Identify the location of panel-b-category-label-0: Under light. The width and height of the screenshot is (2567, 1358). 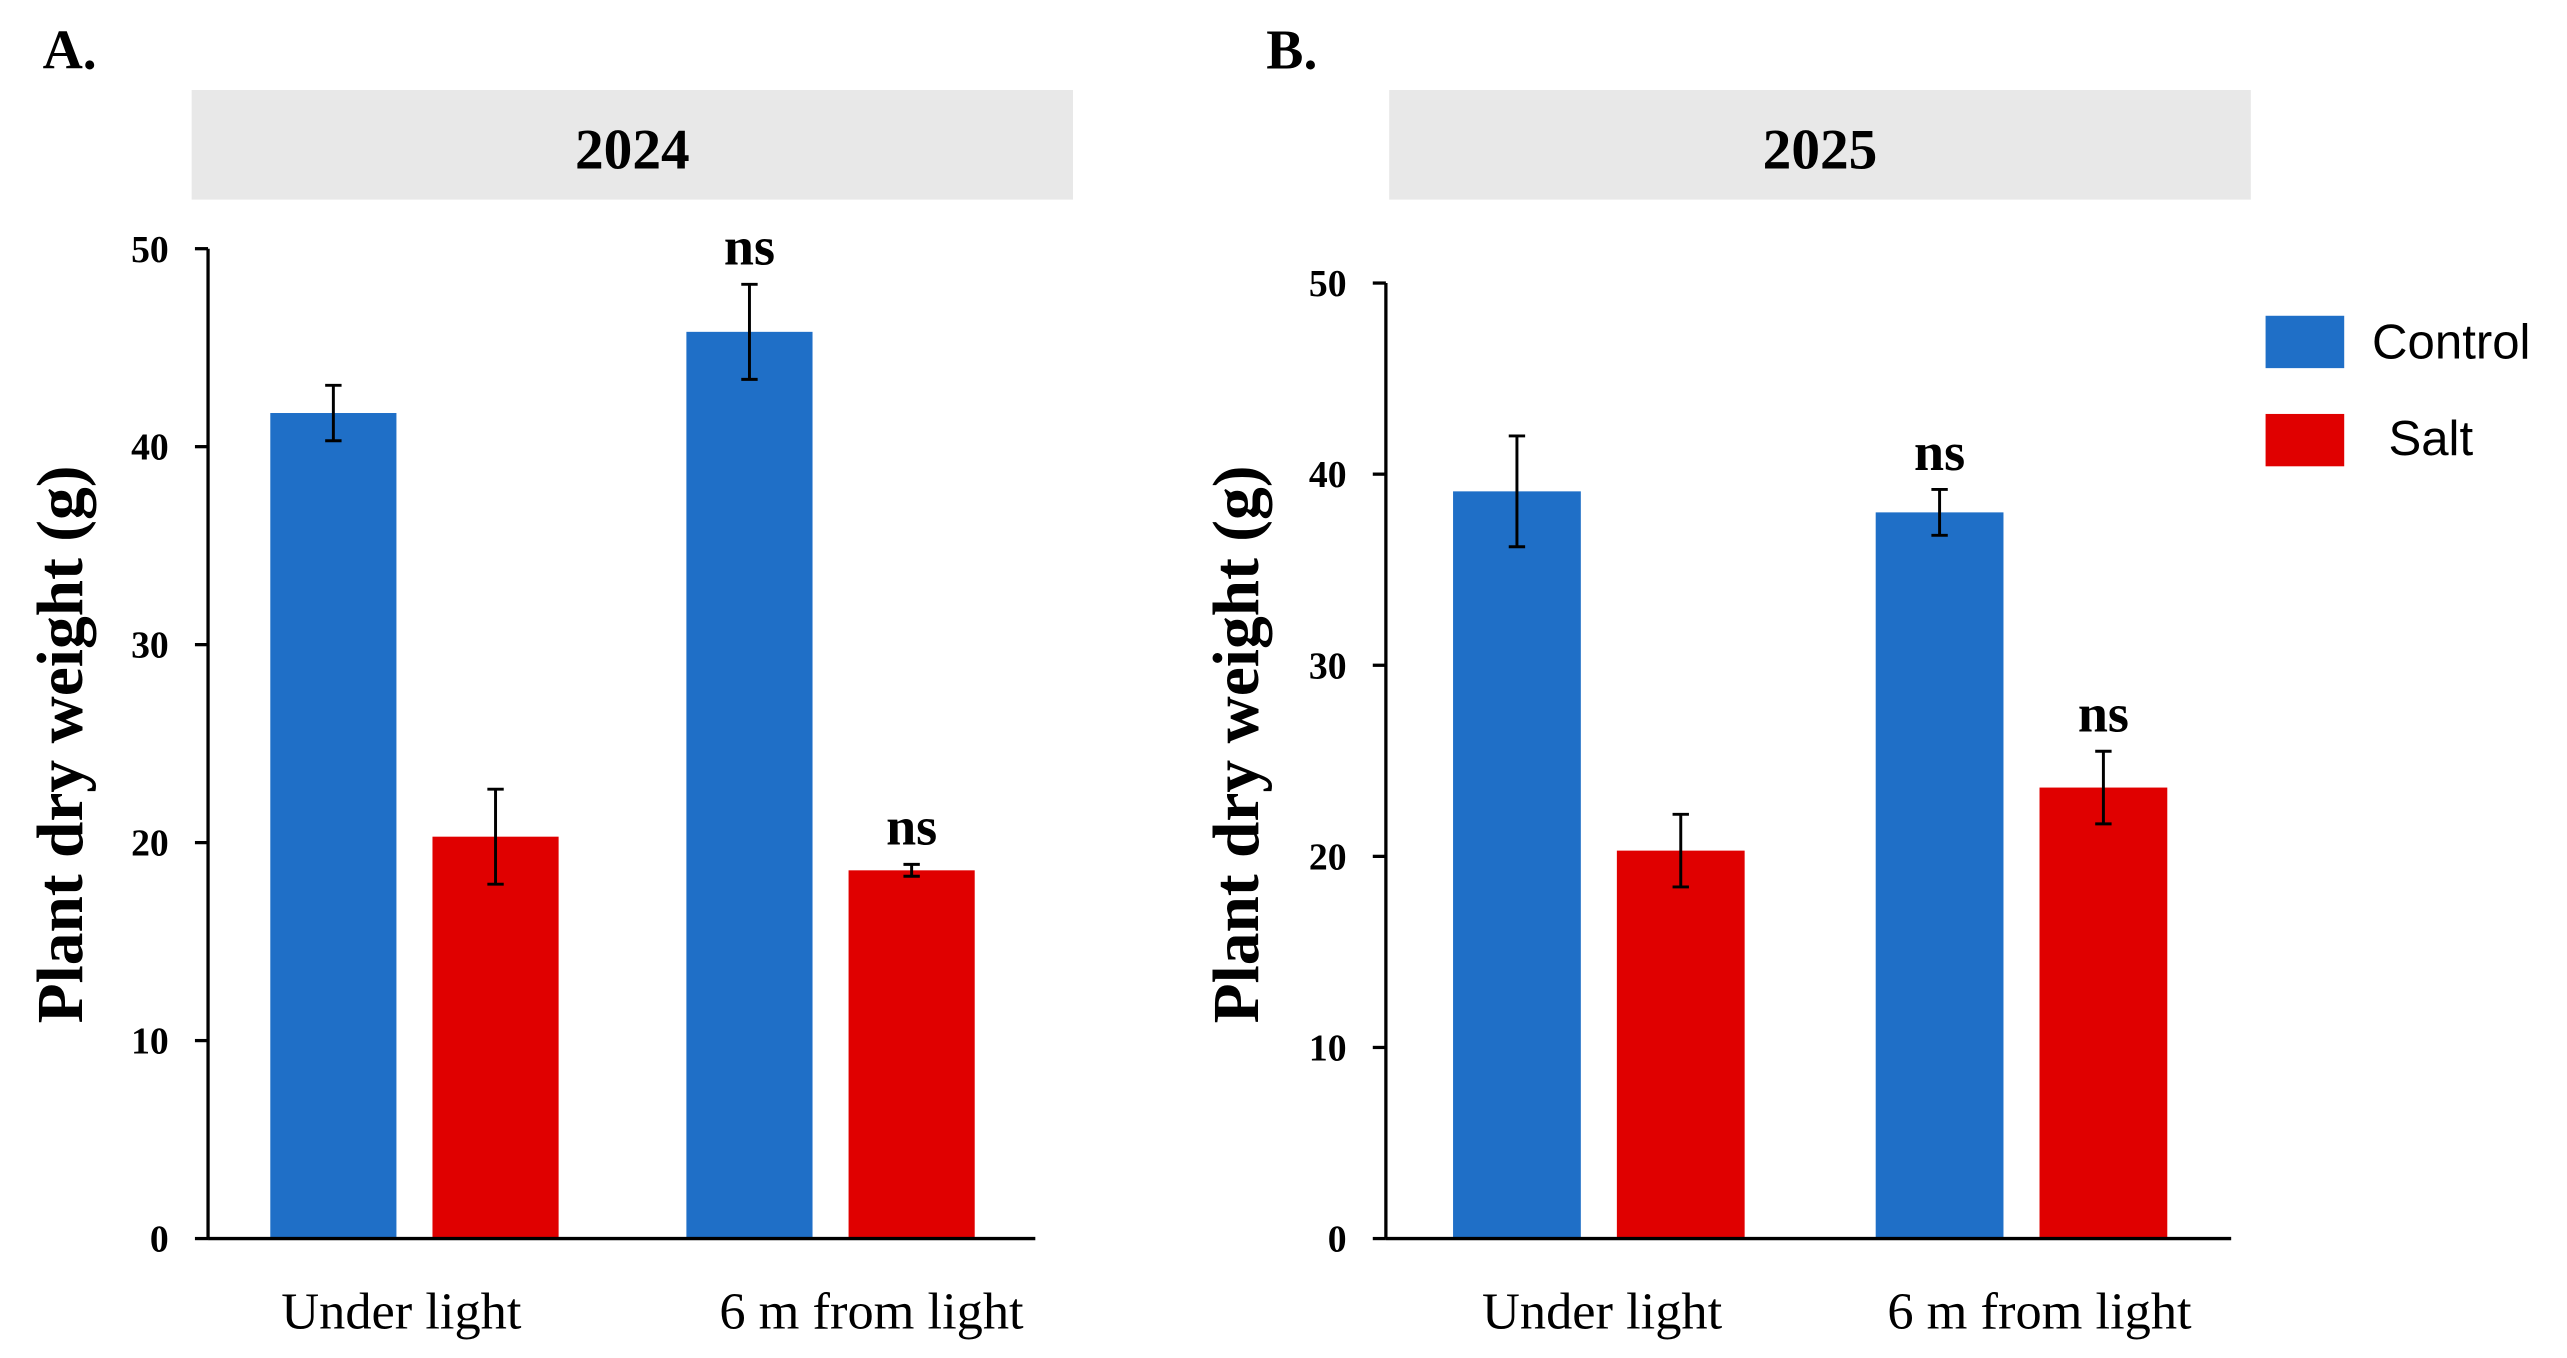
(1602, 1312).